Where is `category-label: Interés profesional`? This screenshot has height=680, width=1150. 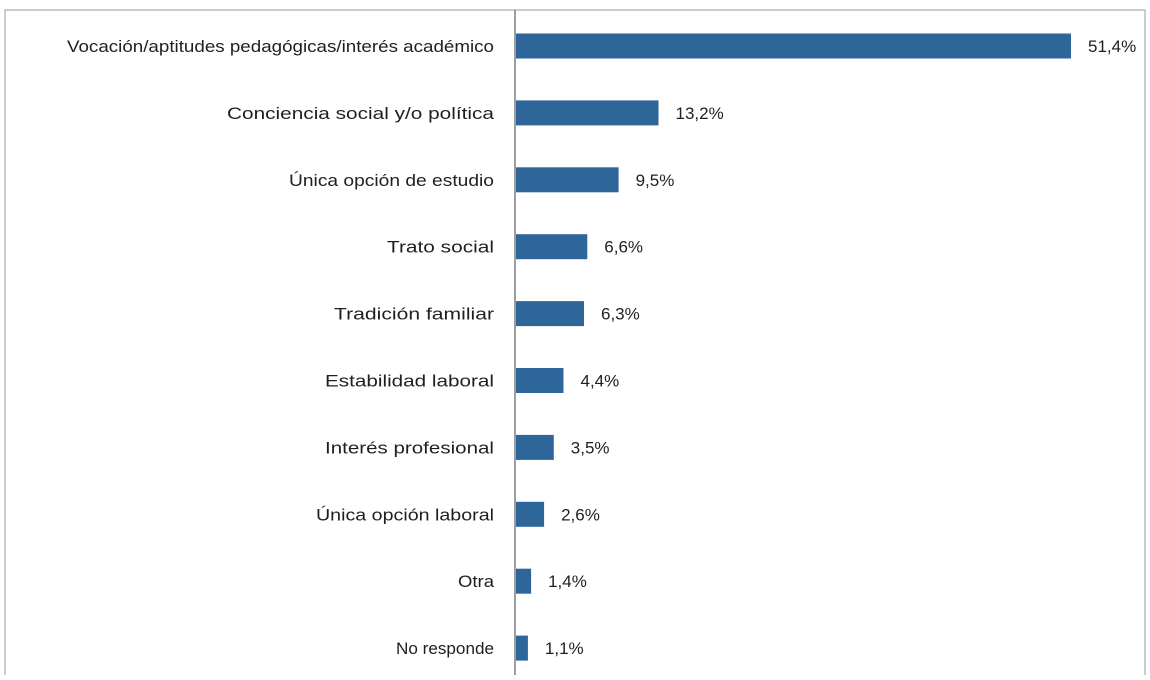
category-label: Interés profesional is located at coordinates (409, 447).